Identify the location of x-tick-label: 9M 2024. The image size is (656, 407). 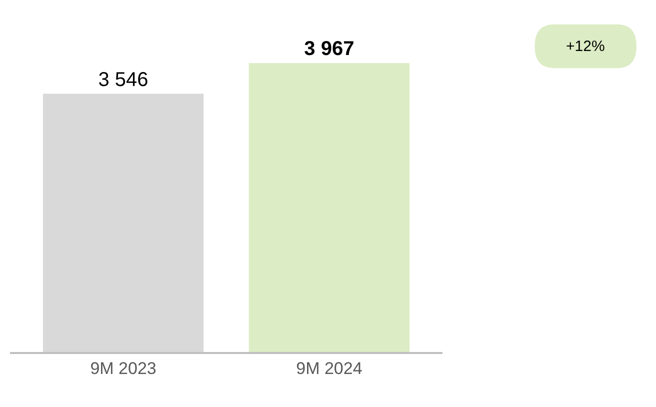
(329, 368).